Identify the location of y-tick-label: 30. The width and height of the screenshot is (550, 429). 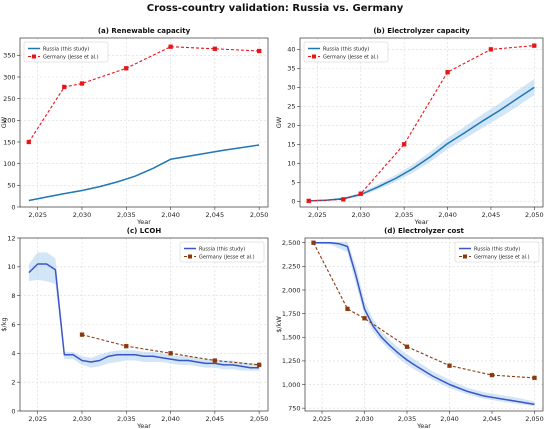
(291, 88).